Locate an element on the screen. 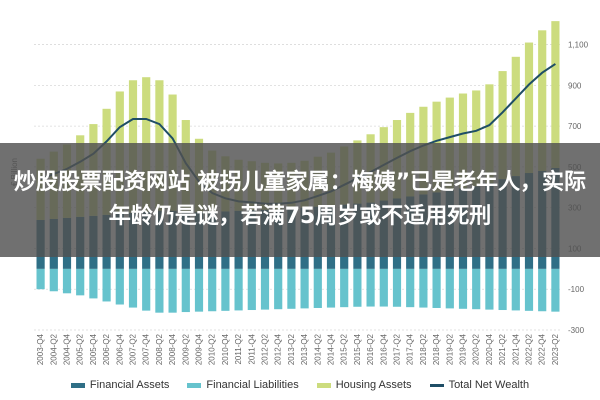  x-tick-label: 2006-Q4 is located at coordinates (119, 349).